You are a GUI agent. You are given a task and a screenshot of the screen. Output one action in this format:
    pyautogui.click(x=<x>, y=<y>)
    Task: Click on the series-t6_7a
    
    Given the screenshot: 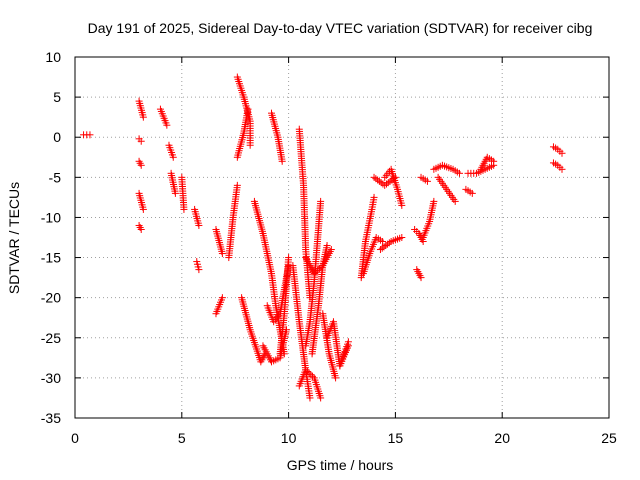 What is the action you would take?
    pyautogui.click(x=219, y=241)
    